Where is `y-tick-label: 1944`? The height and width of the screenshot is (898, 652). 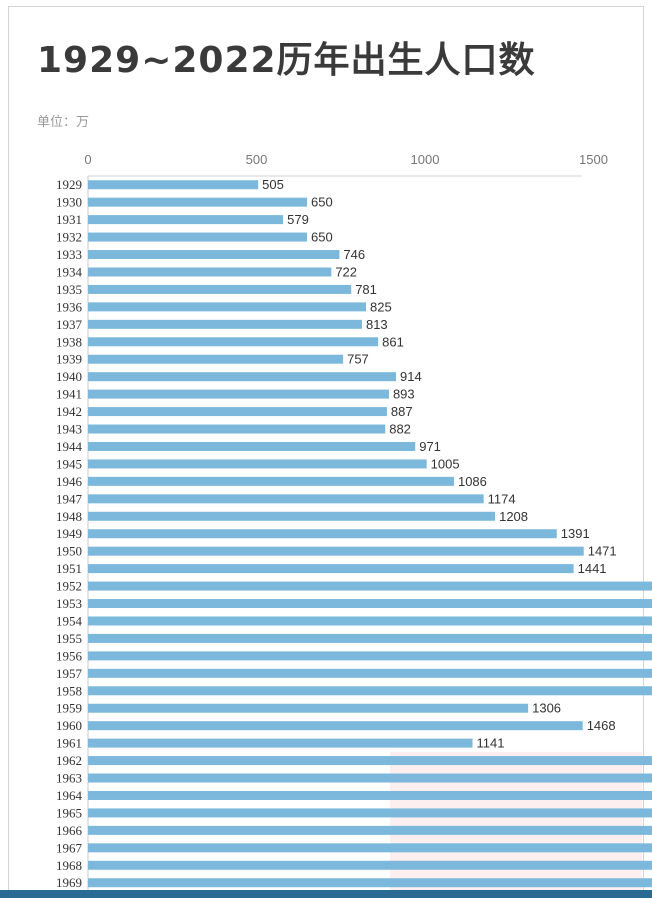
y-tick-label: 1944 is located at coordinates (69, 446).